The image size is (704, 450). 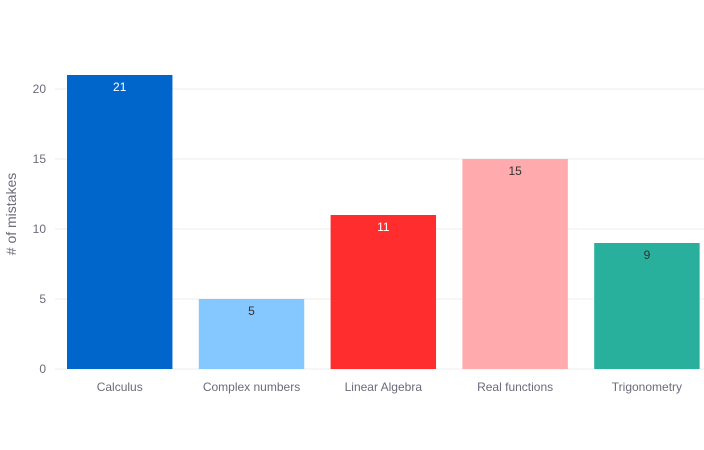 I want to click on y-tick-label: 20, so click(x=40, y=89).